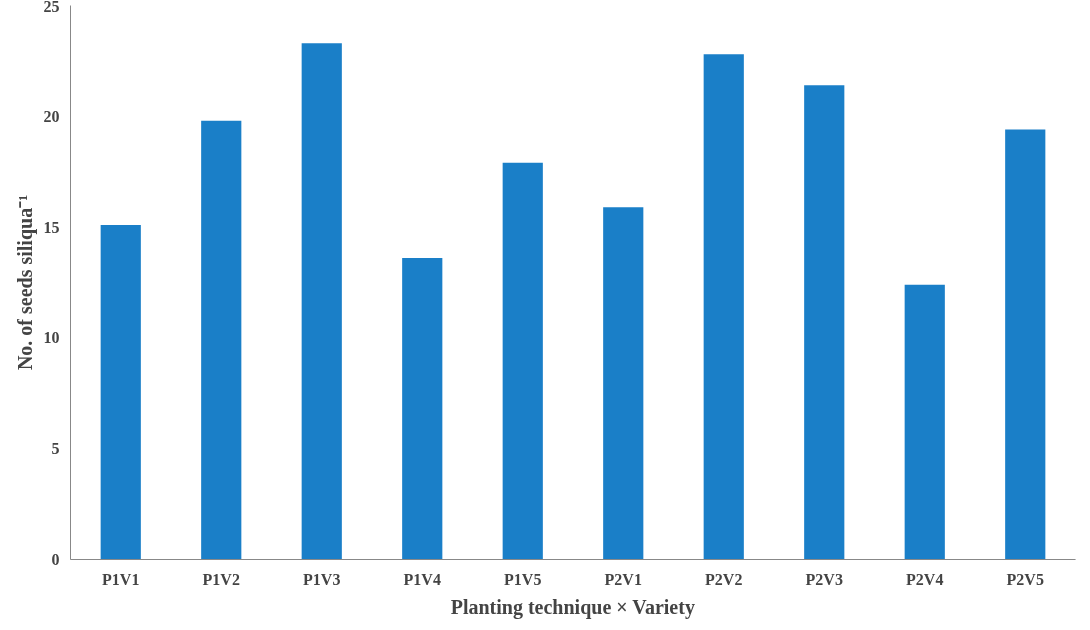 The width and height of the screenshot is (1090, 630). What do you see at coordinates (623, 579) in the screenshot?
I see `x-tick-label: P2V1` at bounding box center [623, 579].